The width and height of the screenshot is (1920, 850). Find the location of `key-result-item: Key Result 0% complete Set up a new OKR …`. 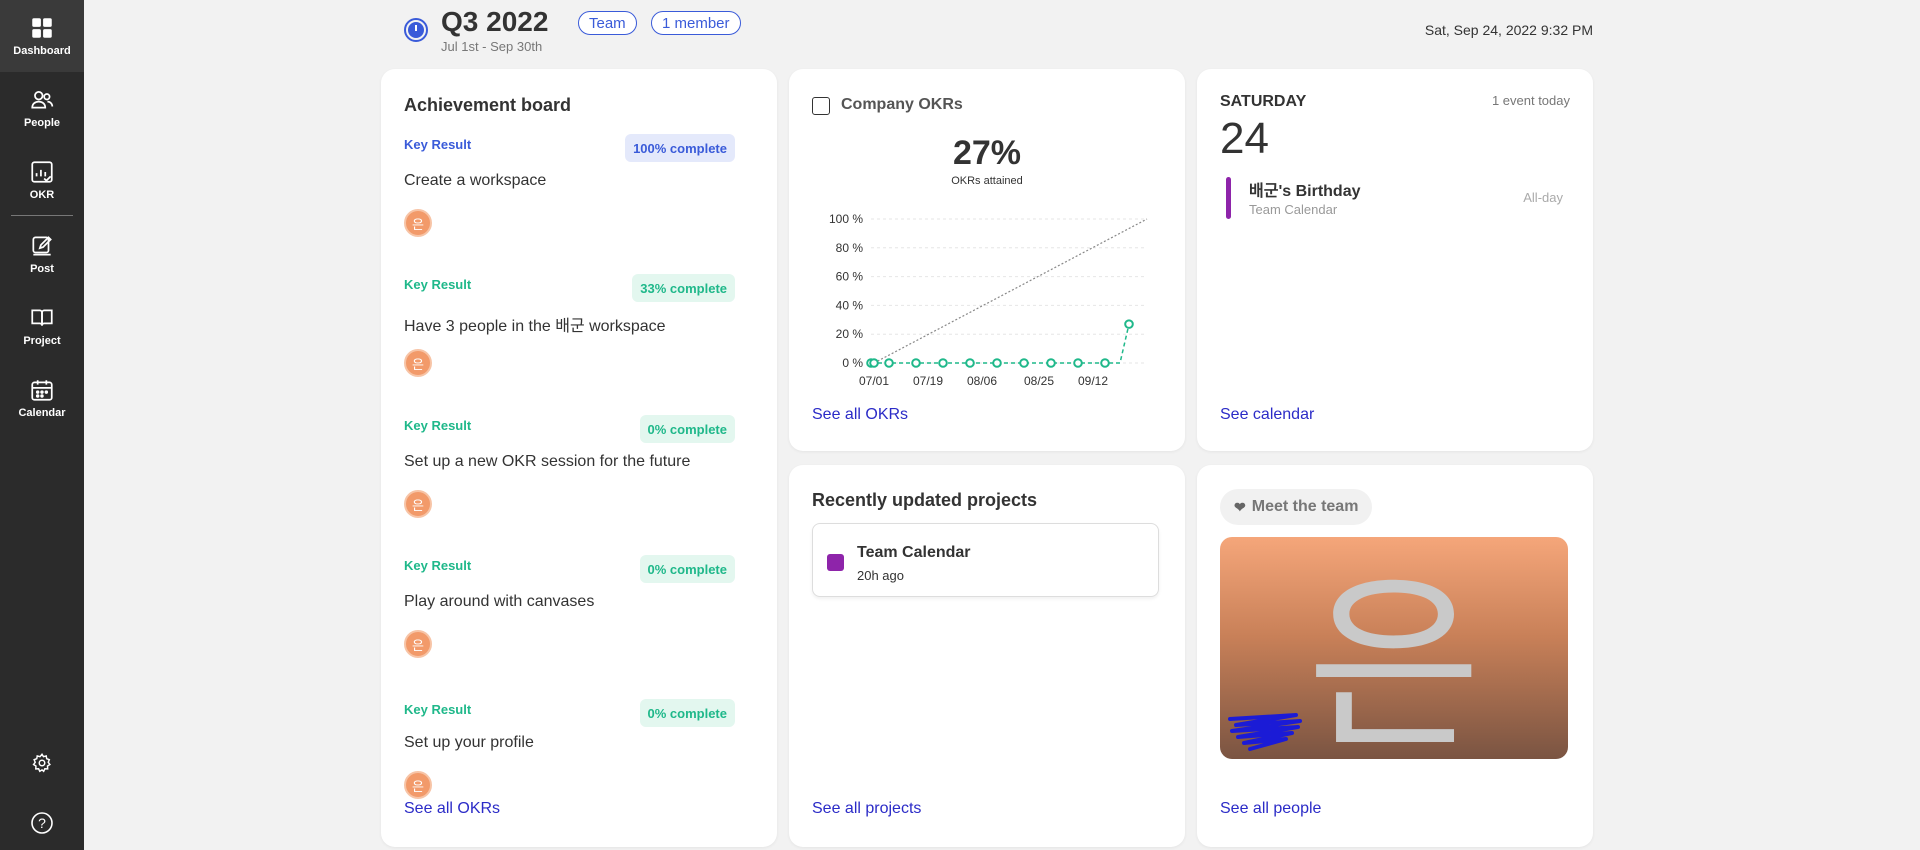

key-result-item: Key Result 0% complete Set up a new OKR … is located at coordinates (569, 486).